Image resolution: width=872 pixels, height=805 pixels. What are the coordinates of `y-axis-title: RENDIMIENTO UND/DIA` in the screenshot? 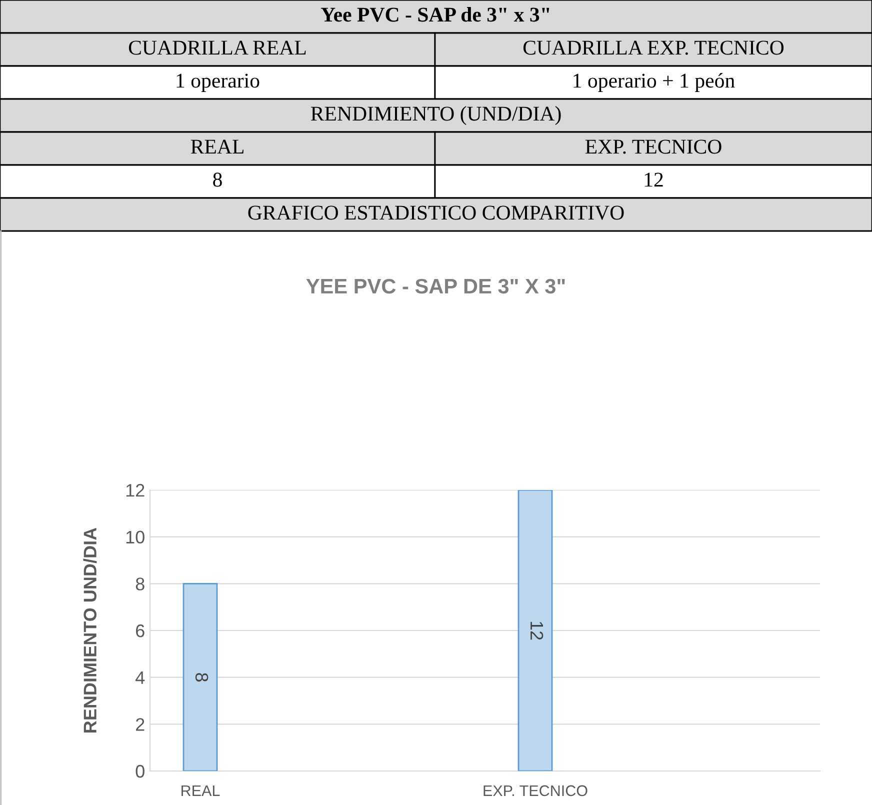 It's located at (90, 630).